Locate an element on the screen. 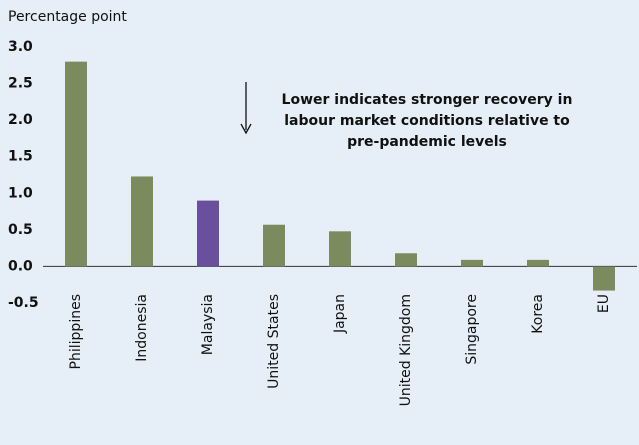  x-tick-label: Korea is located at coordinates (538, 314).